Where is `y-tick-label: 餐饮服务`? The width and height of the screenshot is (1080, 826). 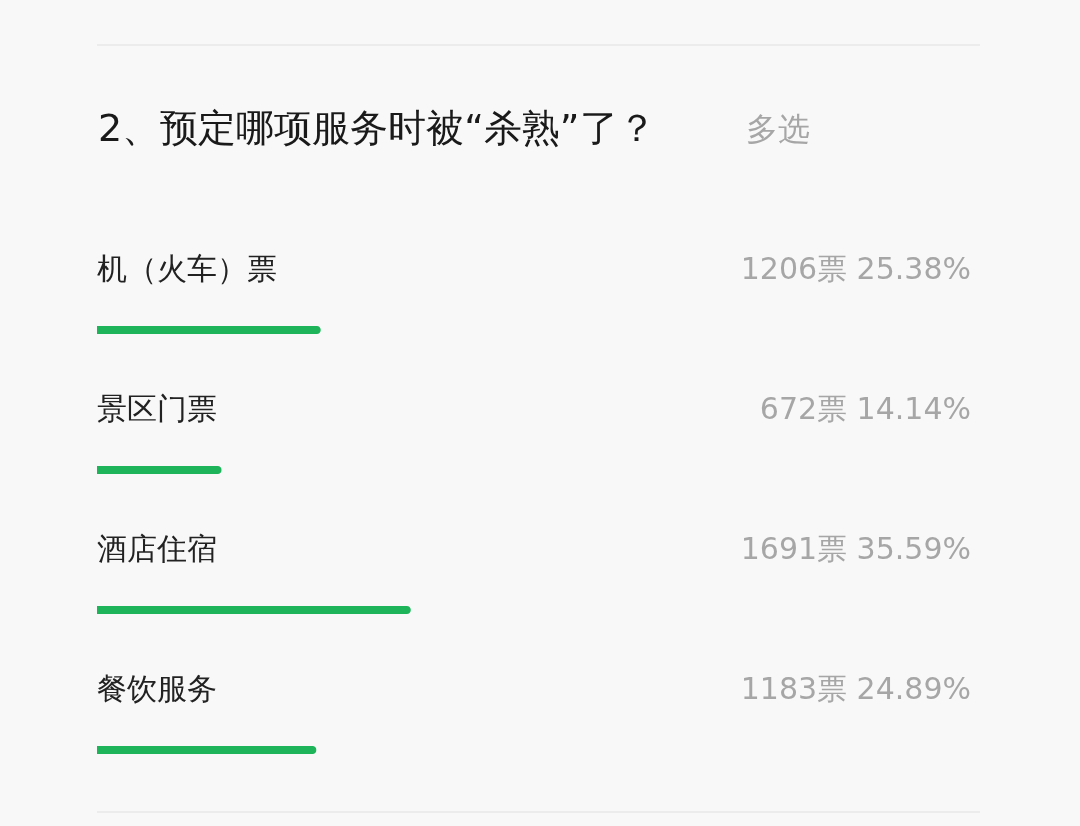 y-tick-label: 餐饮服务 is located at coordinates (157, 688).